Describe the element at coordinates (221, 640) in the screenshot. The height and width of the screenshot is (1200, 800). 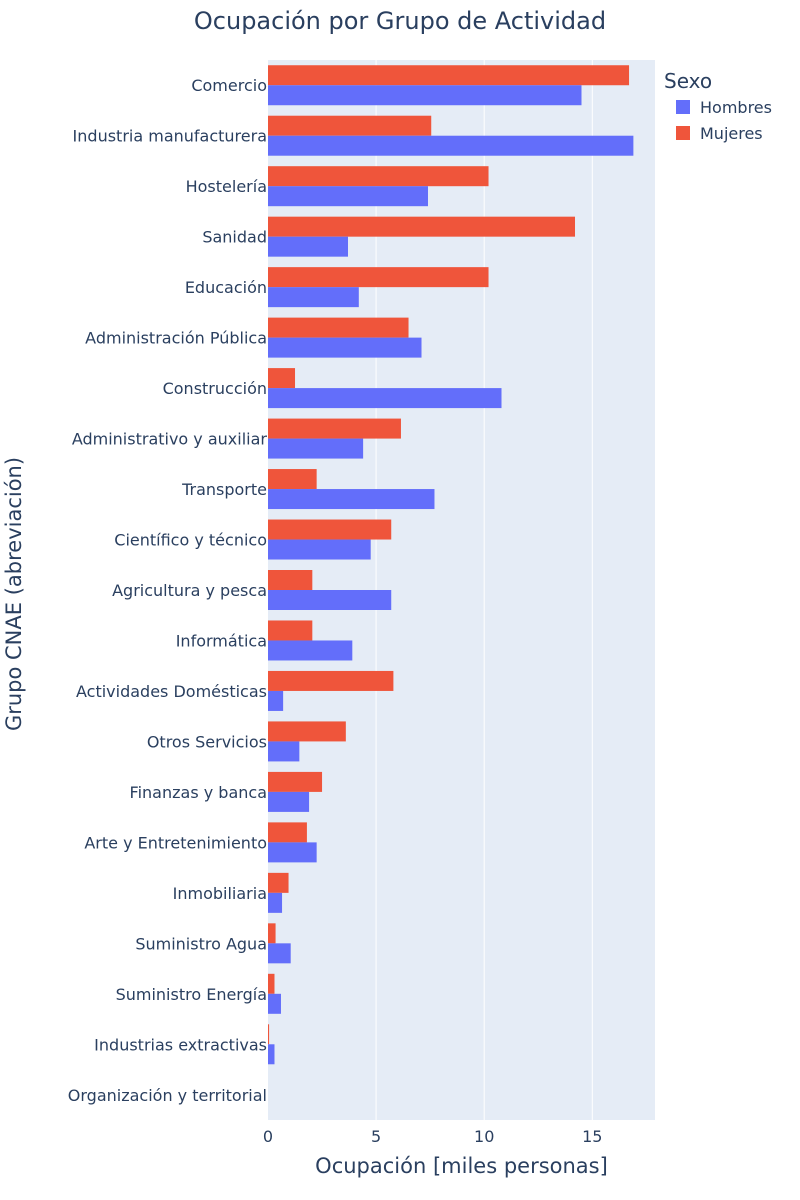
I see `category-label: Informática` at that location.